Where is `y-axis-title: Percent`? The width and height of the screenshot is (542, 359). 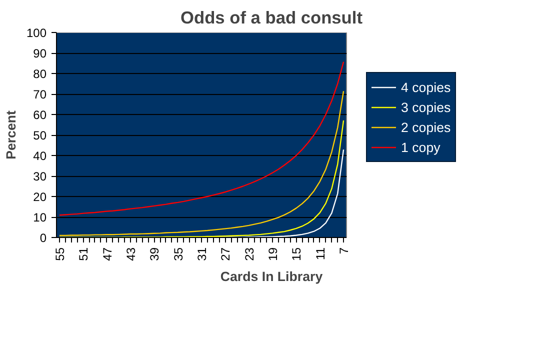
y-axis-title: Percent is located at coordinates (10, 135).